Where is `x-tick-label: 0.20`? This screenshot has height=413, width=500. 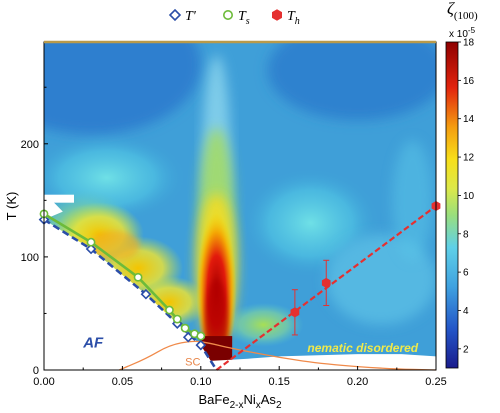 x-tick-label: 0.20 is located at coordinates (357, 382).